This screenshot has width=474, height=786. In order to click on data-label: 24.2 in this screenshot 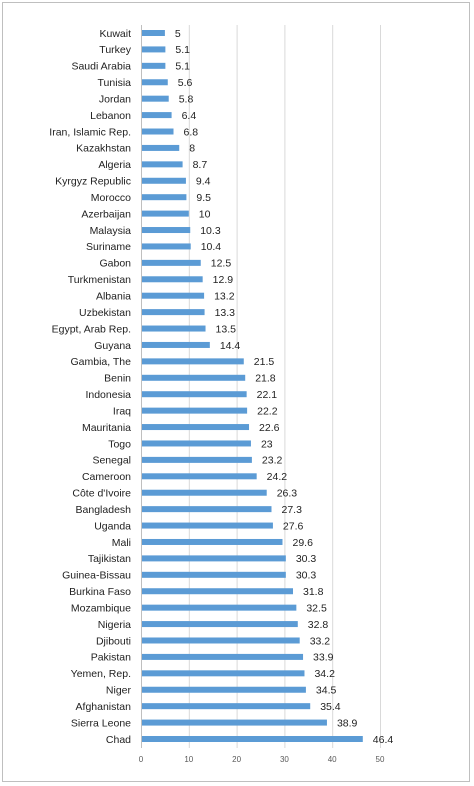, I will do `click(277, 477)`.